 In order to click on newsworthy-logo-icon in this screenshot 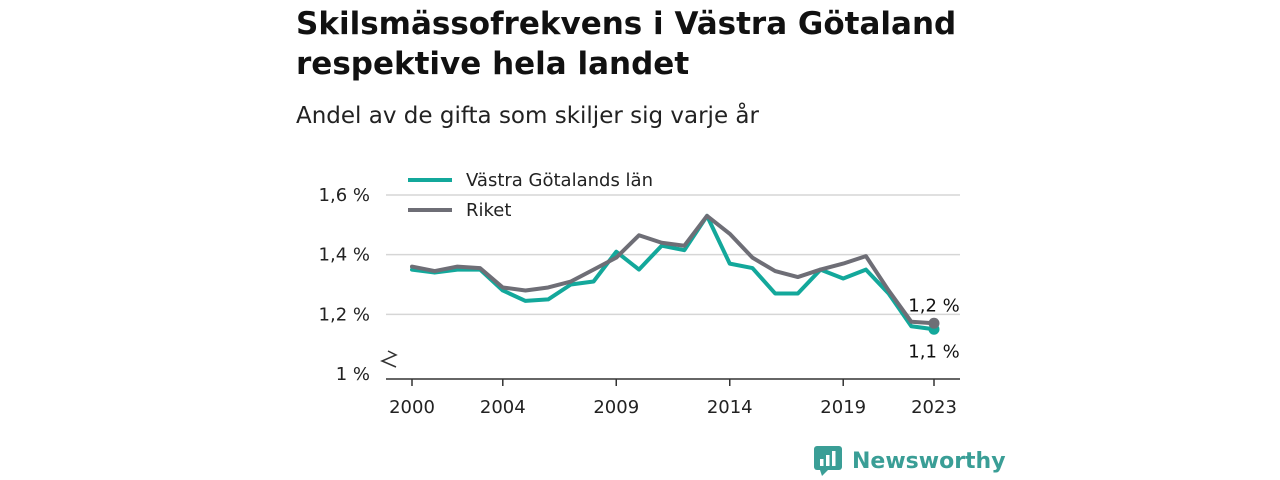, I will do `click(828, 461)`.